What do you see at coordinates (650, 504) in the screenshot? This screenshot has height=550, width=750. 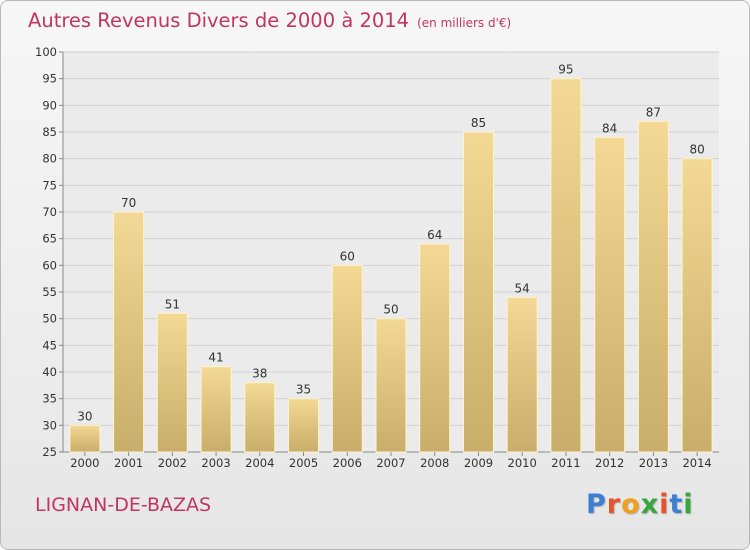 I see `logo-letter: x` at bounding box center [650, 504].